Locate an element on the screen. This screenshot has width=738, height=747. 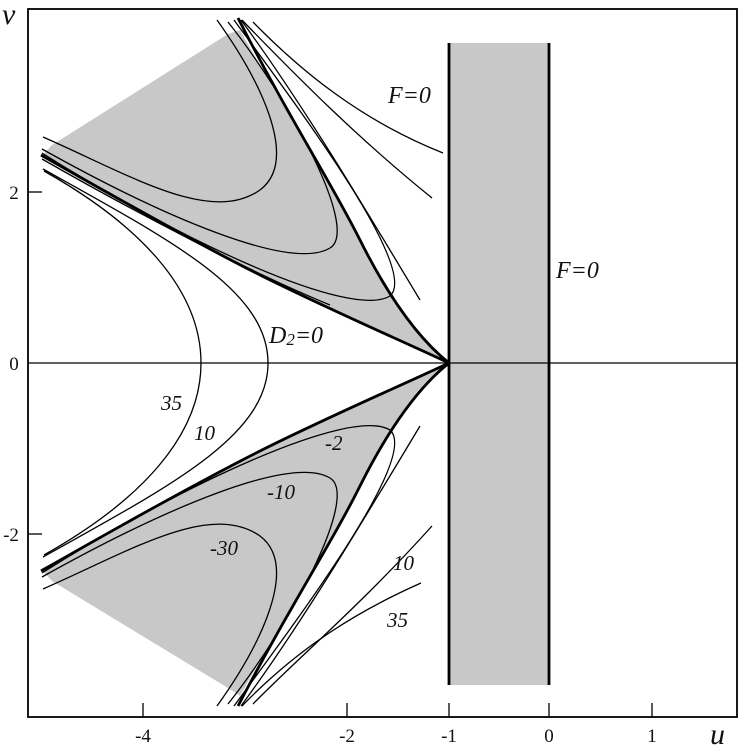
contour-label-m30: -30 is located at coordinates (224, 548).